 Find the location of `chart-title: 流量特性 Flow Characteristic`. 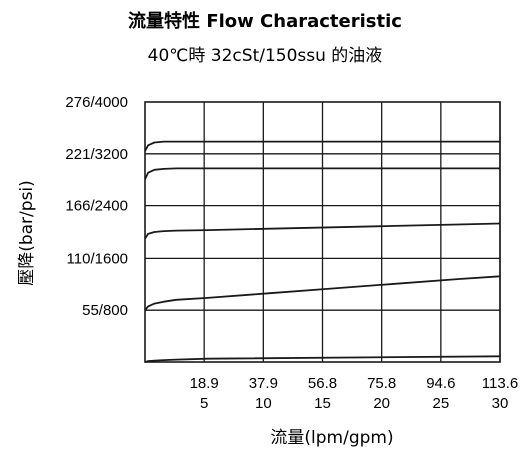

chart-title: 流量特性 Flow Characteristic is located at coordinates (265, 21).